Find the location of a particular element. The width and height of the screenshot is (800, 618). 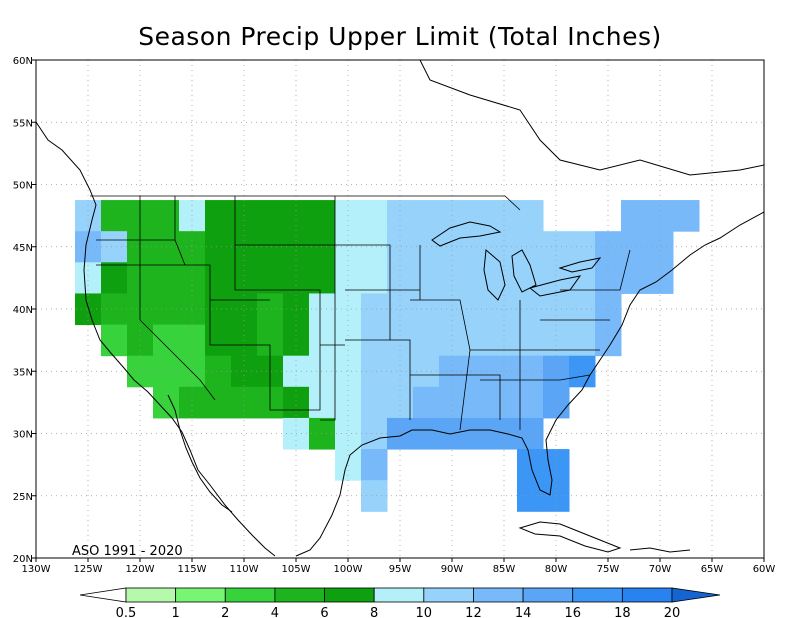

colorbar: 0.5 1 2 4 6 8 10 12 14 16 18 20 is located at coordinates (400, 602).